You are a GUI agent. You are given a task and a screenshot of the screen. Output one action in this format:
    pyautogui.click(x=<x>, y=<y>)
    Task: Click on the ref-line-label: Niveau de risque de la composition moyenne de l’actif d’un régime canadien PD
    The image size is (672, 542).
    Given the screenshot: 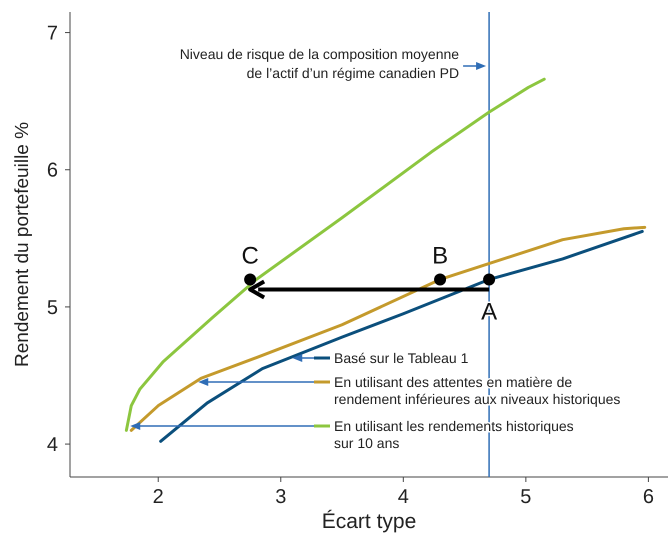 What is the action you would take?
    pyautogui.click(x=320, y=63)
    